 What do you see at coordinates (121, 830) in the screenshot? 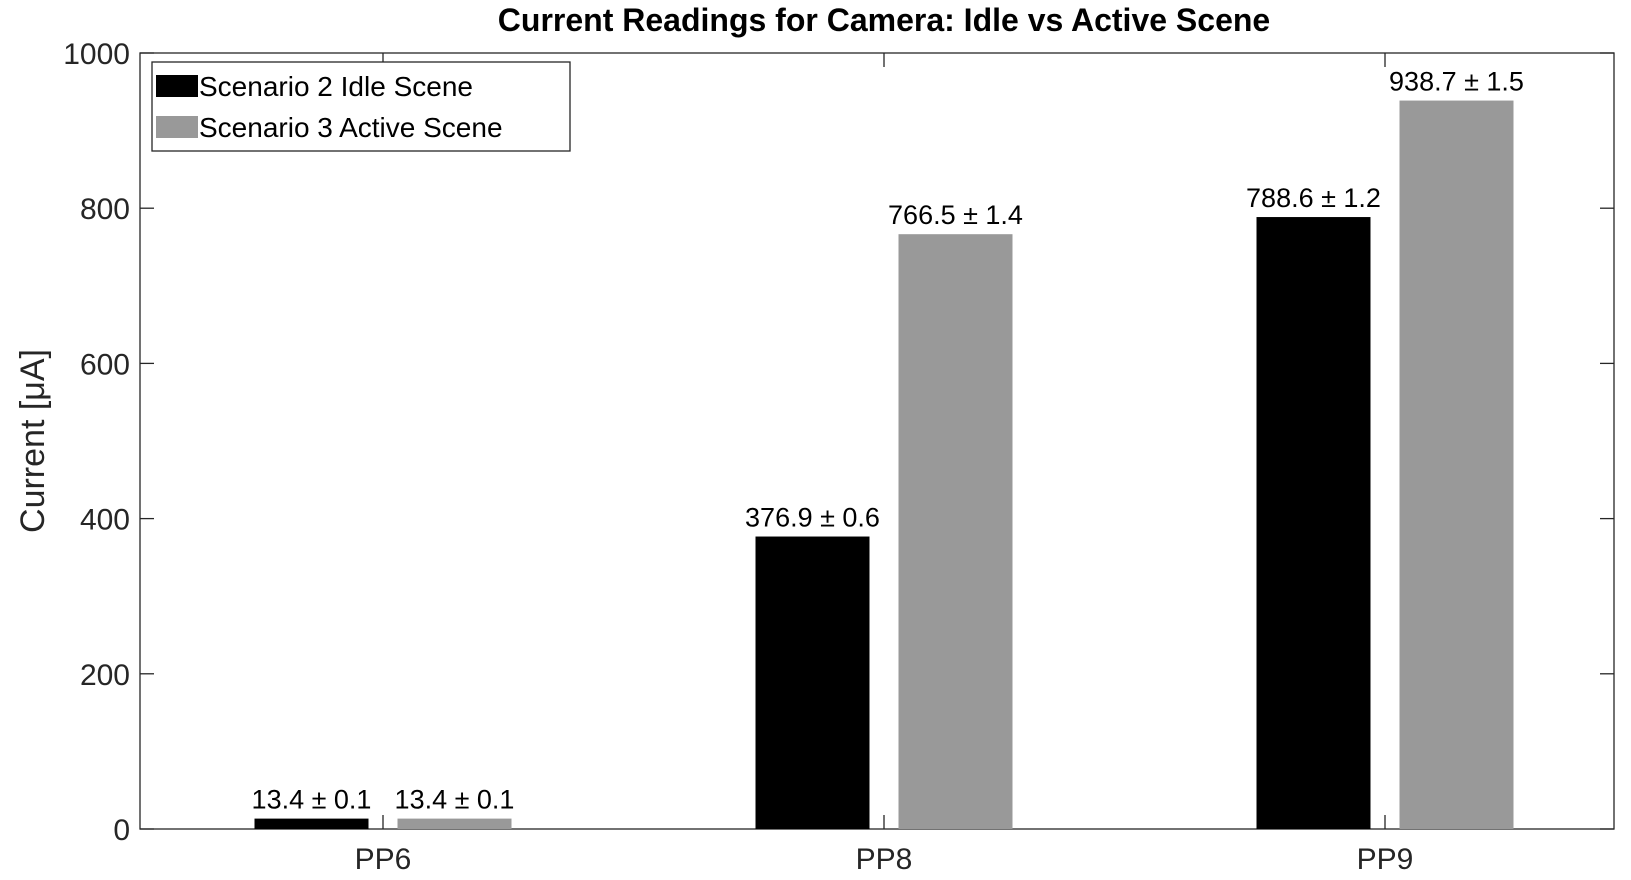
I see `y-tick-label: 0` at bounding box center [121, 830].